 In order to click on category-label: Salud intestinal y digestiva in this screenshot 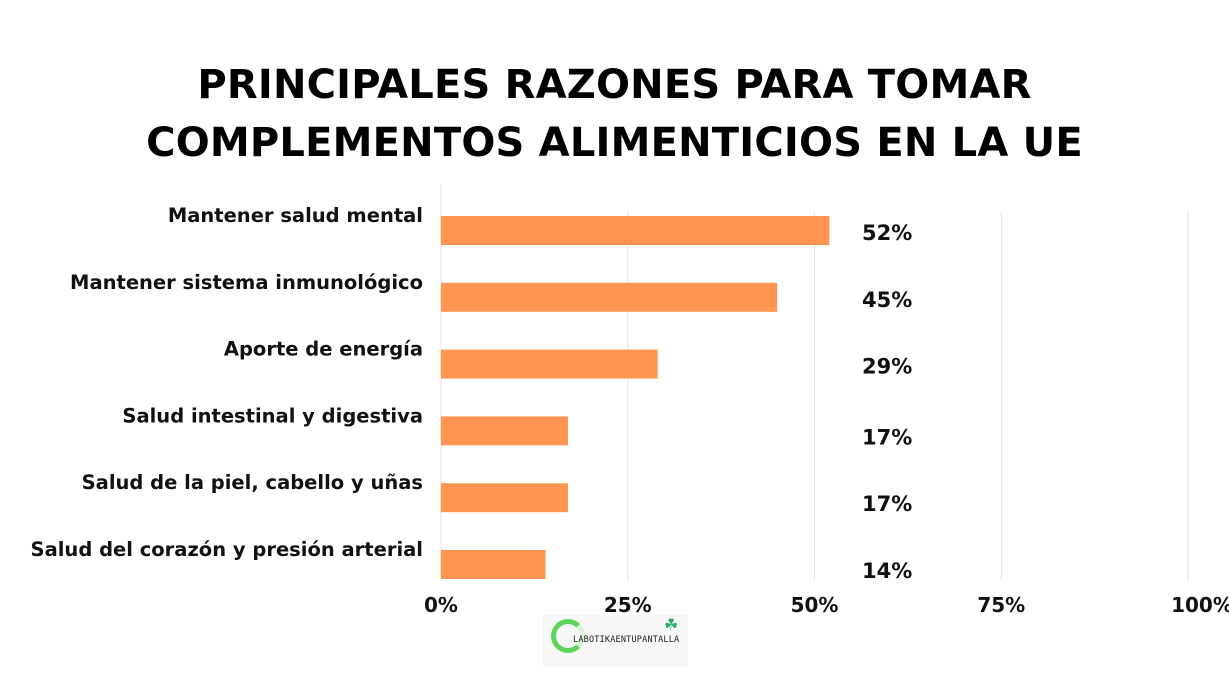, I will do `click(272, 415)`.